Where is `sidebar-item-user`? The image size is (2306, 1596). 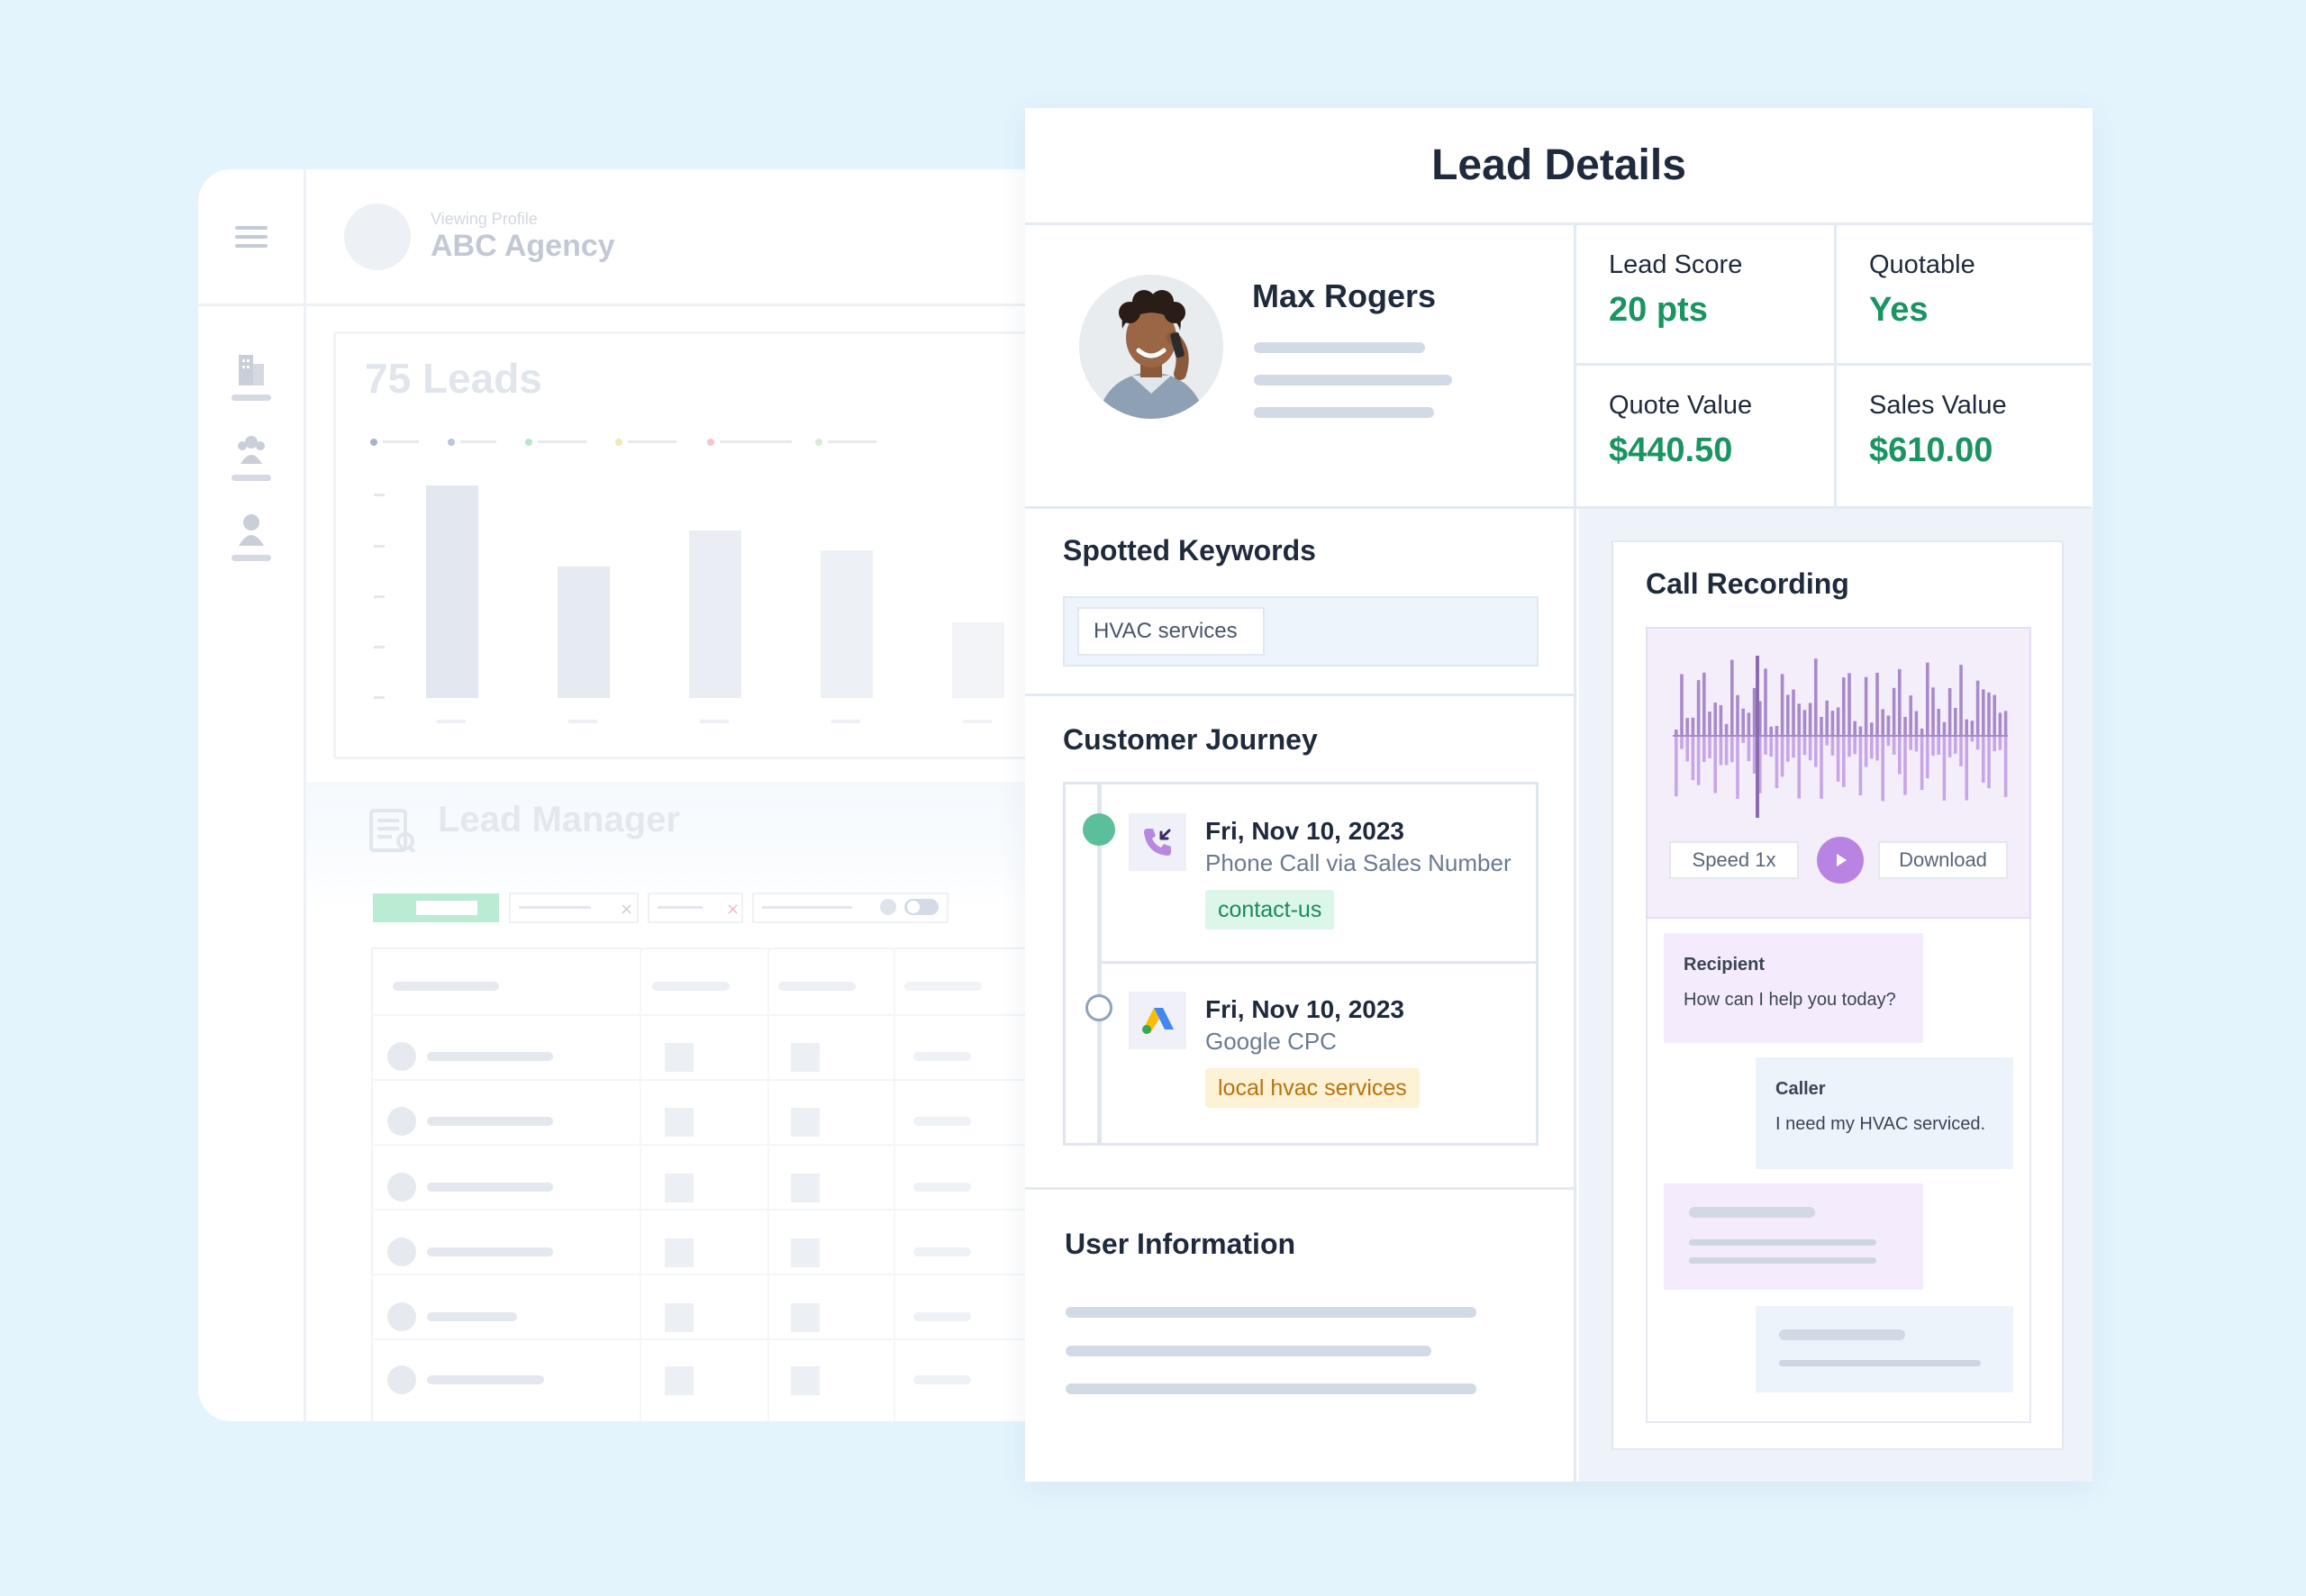
sidebar-item-user is located at coordinates (251, 536).